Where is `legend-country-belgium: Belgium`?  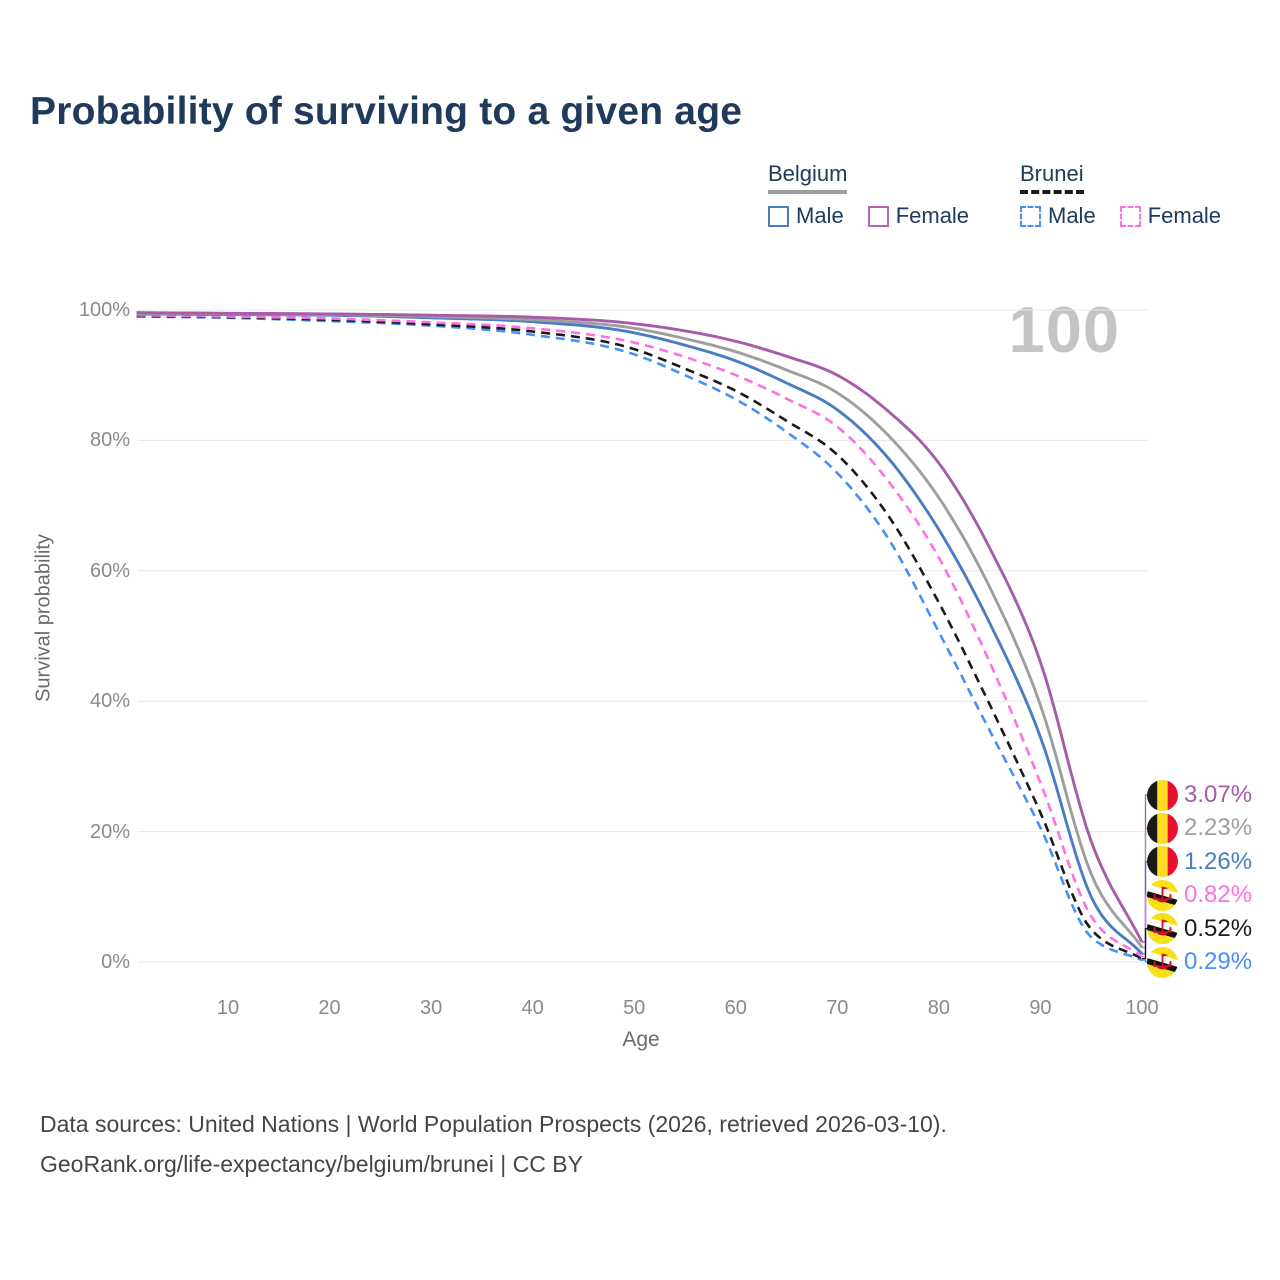 legend-country-belgium: Belgium is located at coordinates (808, 178).